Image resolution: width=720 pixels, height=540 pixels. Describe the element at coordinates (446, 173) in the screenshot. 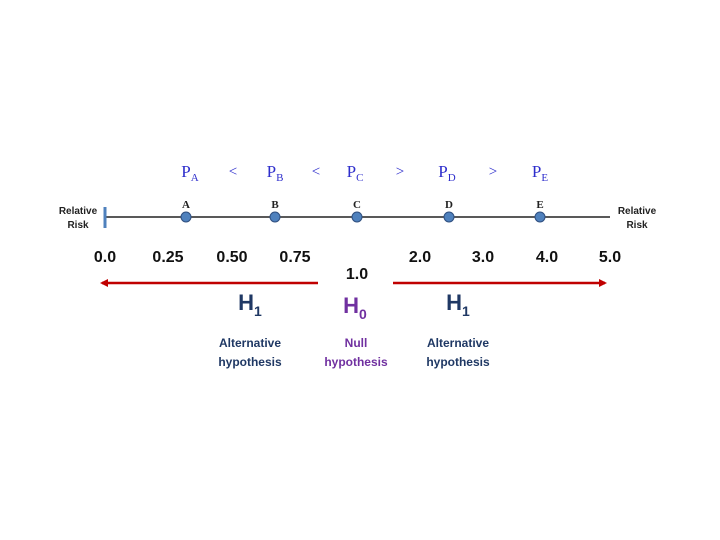

I see `probability: PD` at that location.